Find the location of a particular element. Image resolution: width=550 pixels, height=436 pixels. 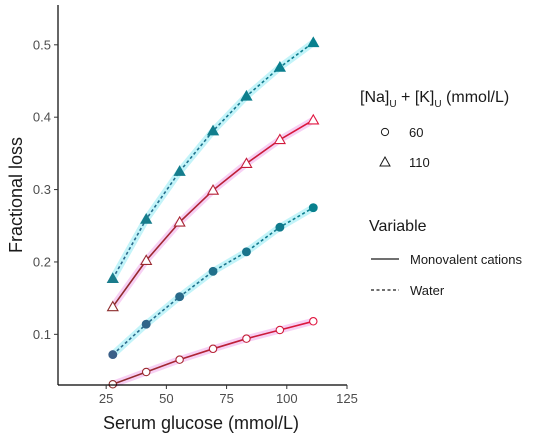

legend-triangle-icon is located at coordinates (385, 161).